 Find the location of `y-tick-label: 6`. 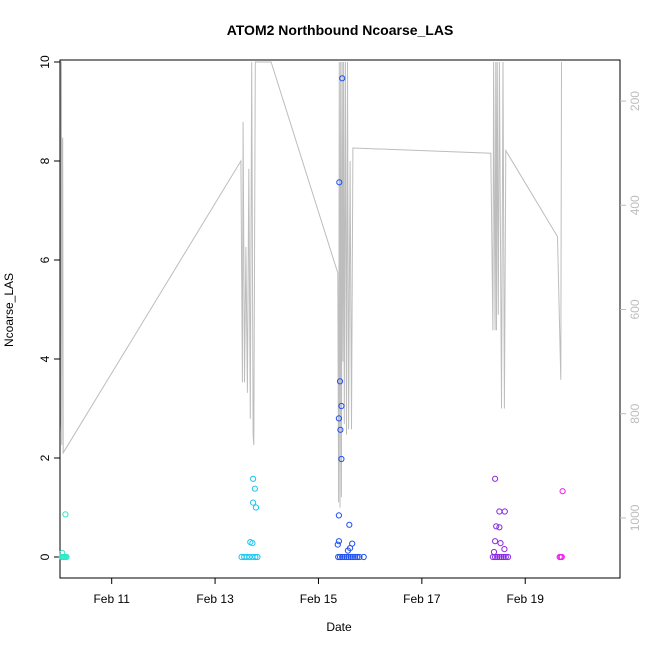

y-tick-label: 6 is located at coordinates (45, 259).